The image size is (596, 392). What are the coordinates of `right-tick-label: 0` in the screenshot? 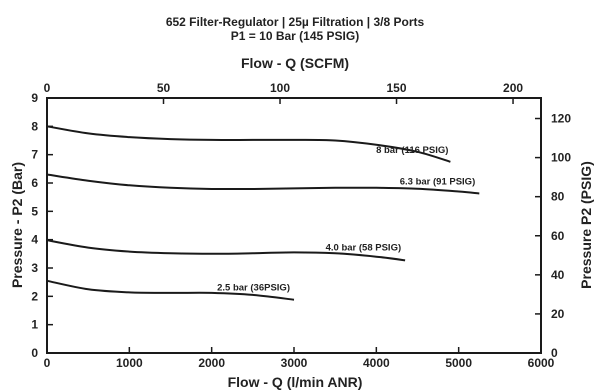 It's located at (554, 353).